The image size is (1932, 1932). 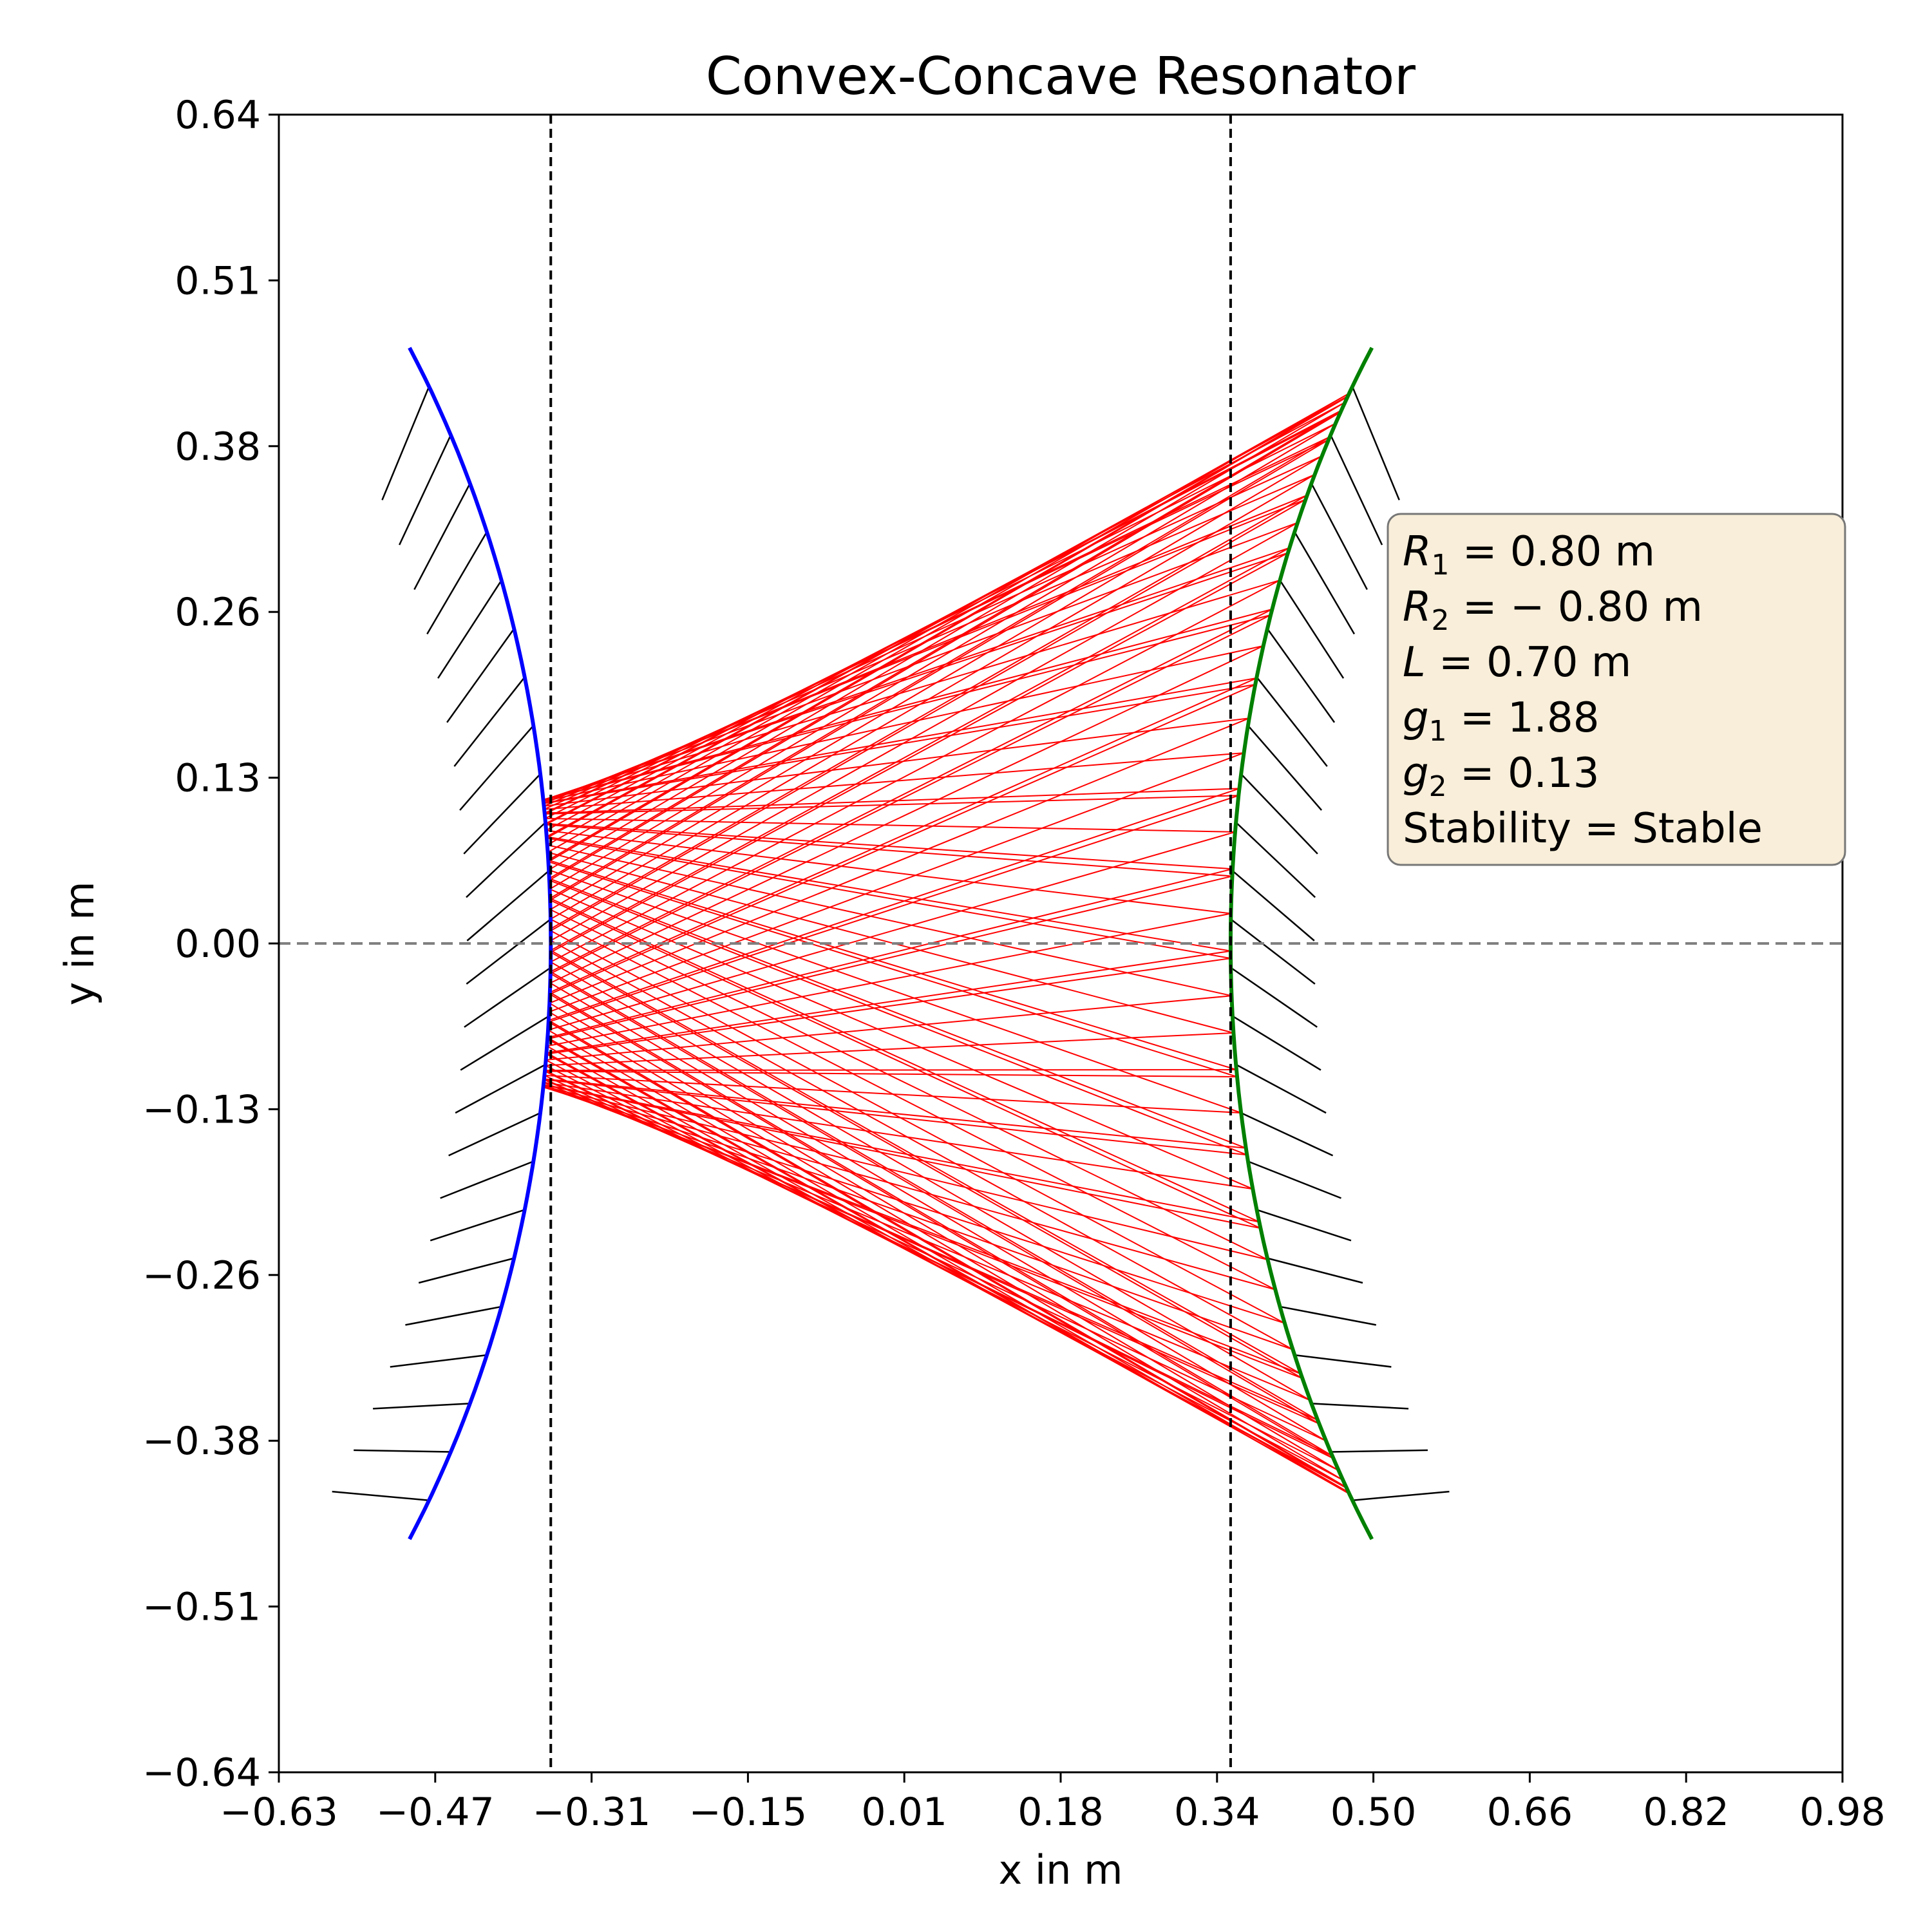 I want to click on info-line: R2 = − 0.80 m, so click(x=1553, y=610).